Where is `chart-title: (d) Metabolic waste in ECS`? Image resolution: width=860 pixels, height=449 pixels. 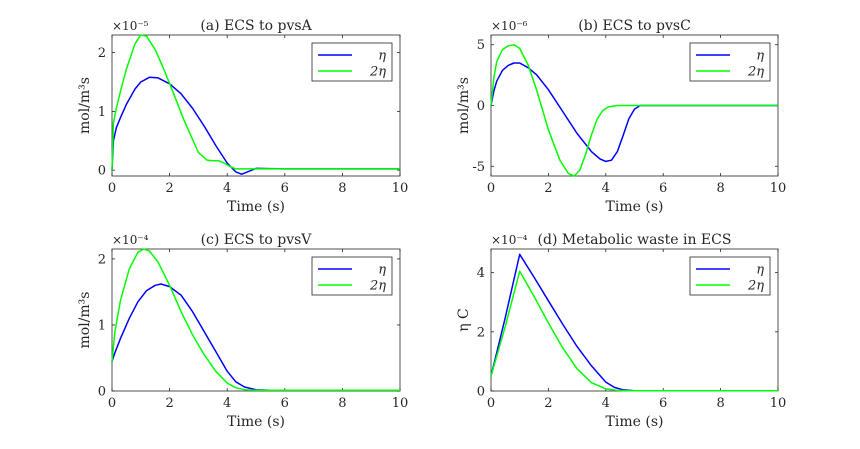
chart-title: (d) Metabolic waste in ECS is located at coordinates (635, 240).